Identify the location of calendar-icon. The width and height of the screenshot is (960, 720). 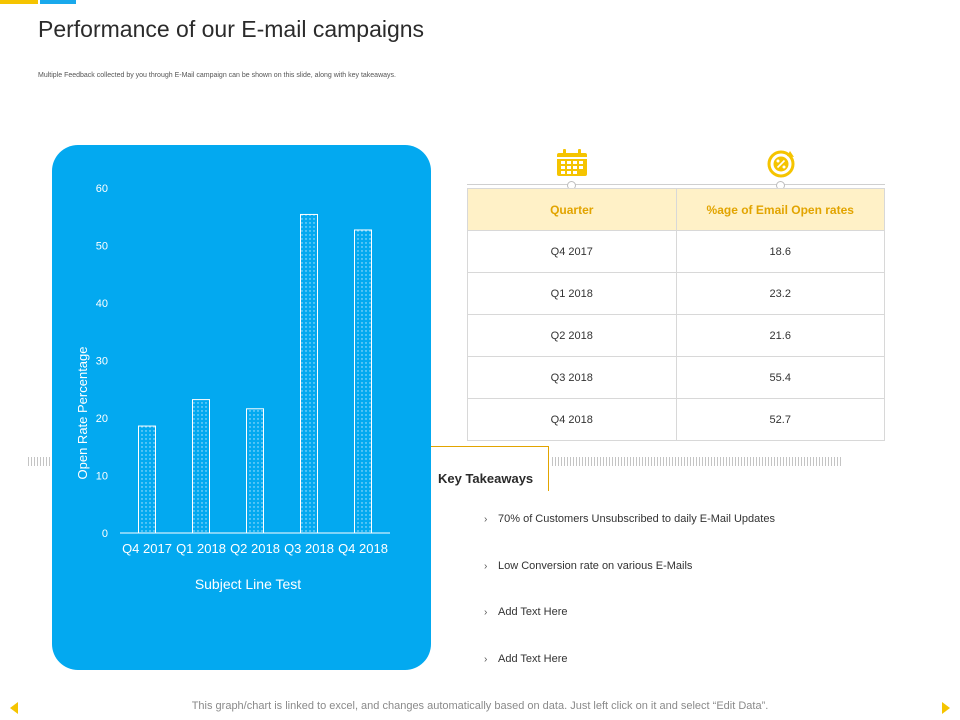
(572, 162).